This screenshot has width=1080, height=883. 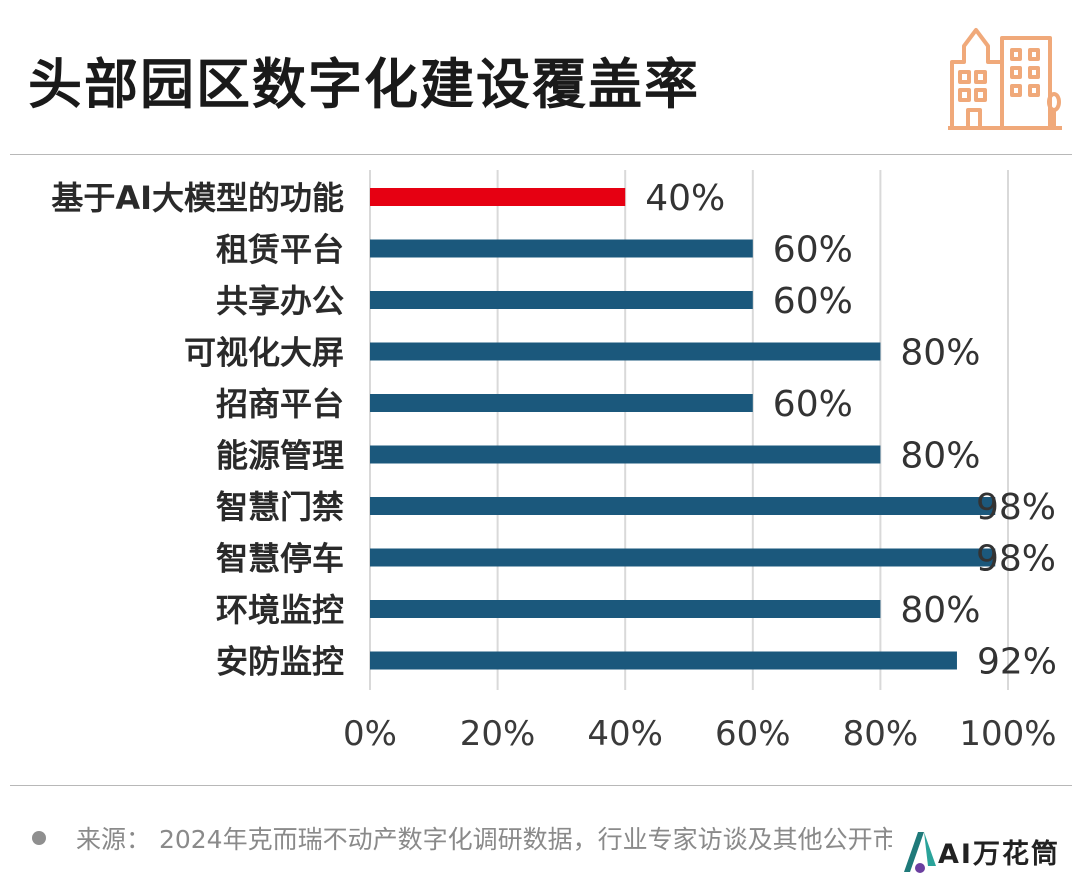 What do you see at coordinates (280, 559) in the screenshot?
I see `category-label: 智慧停车` at bounding box center [280, 559].